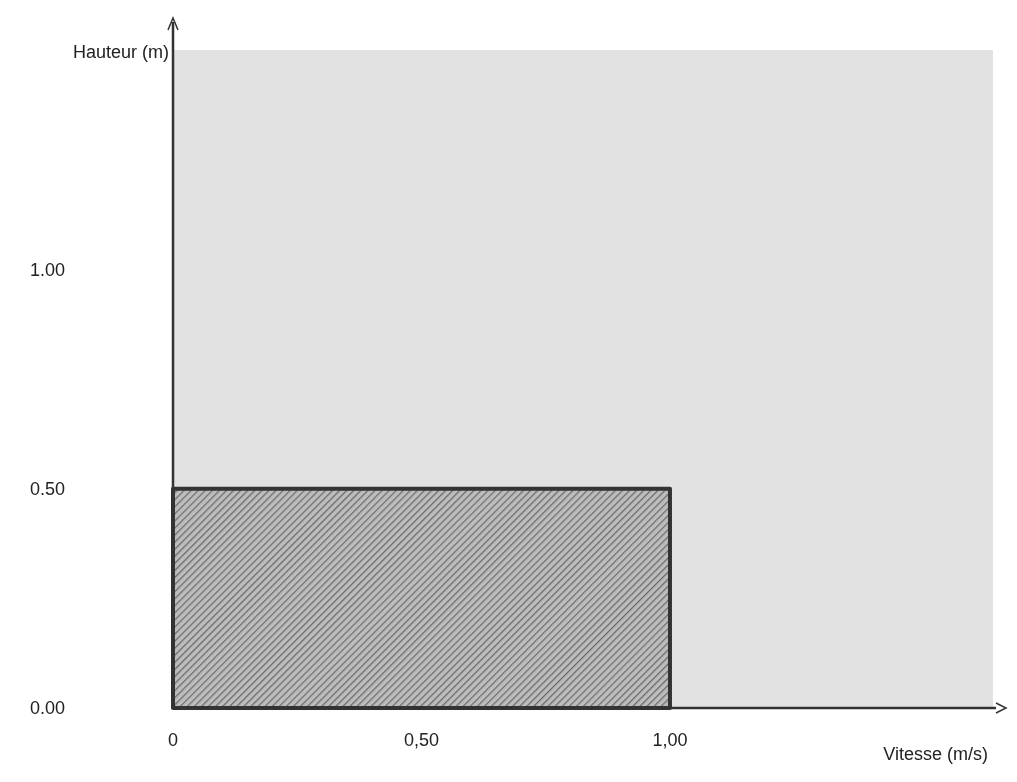 The height and width of the screenshot is (782, 1017). What do you see at coordinates (48, 488) in the screenshot?
I see `y-tick-label: 0.50` at bounding box center [48, 488].